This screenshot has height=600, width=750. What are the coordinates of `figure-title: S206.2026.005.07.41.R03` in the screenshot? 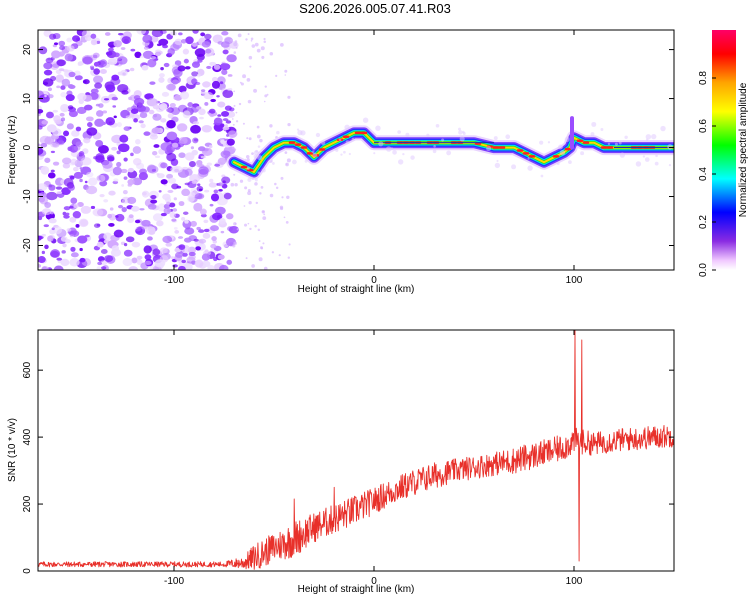 It's located at (375, 8).